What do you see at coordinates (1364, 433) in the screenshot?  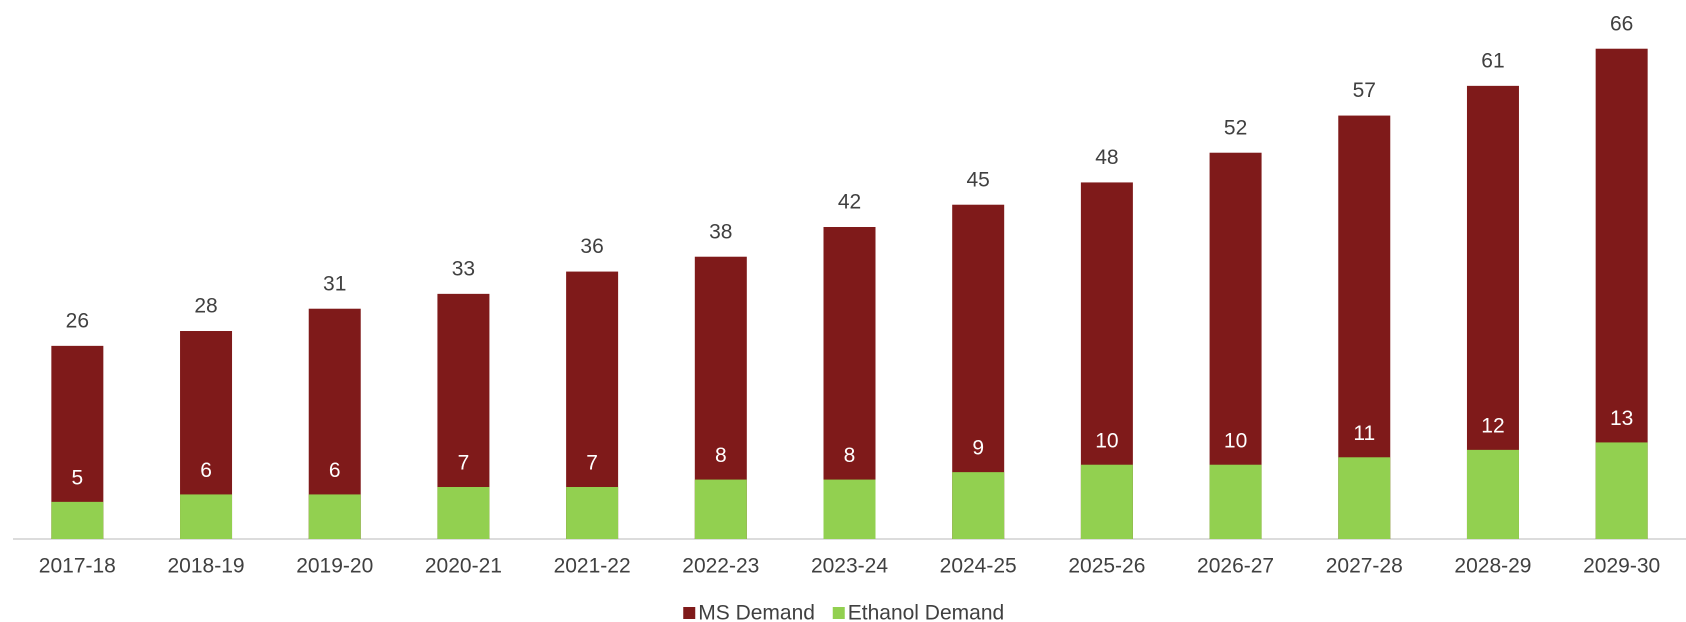 I see `value-label: 11` at bounding box center [1364, 433].